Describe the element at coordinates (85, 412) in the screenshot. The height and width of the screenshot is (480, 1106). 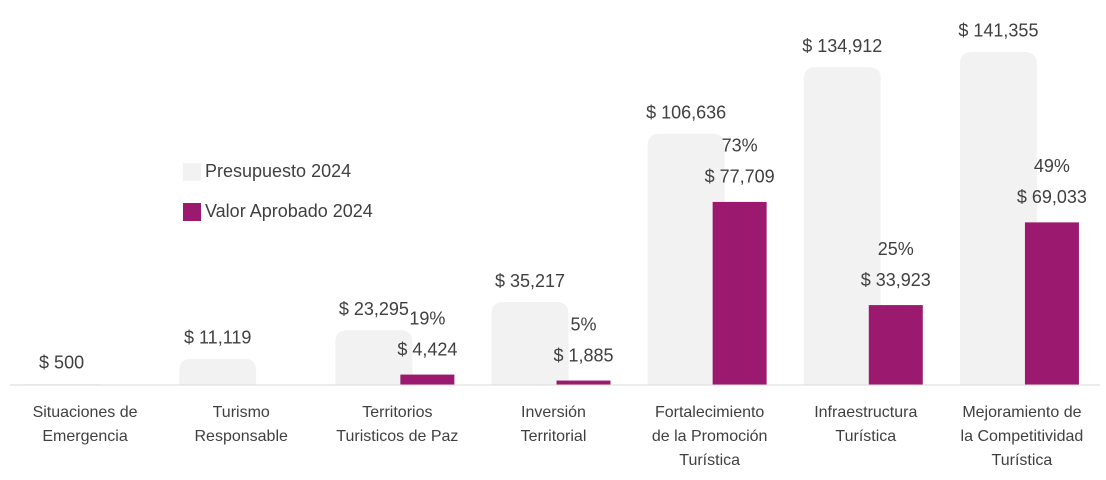
I see `category-label: Situaciones de` at that location.